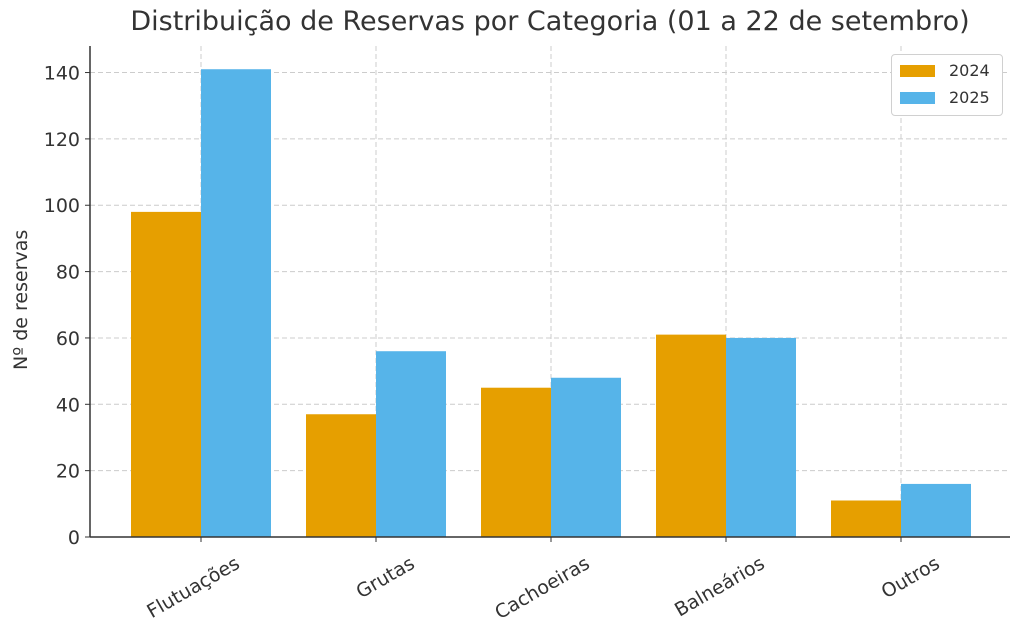 The width and height of the screenshot is (1024, 634). I want to click on y-tick-label: 60, so click(68, 339).